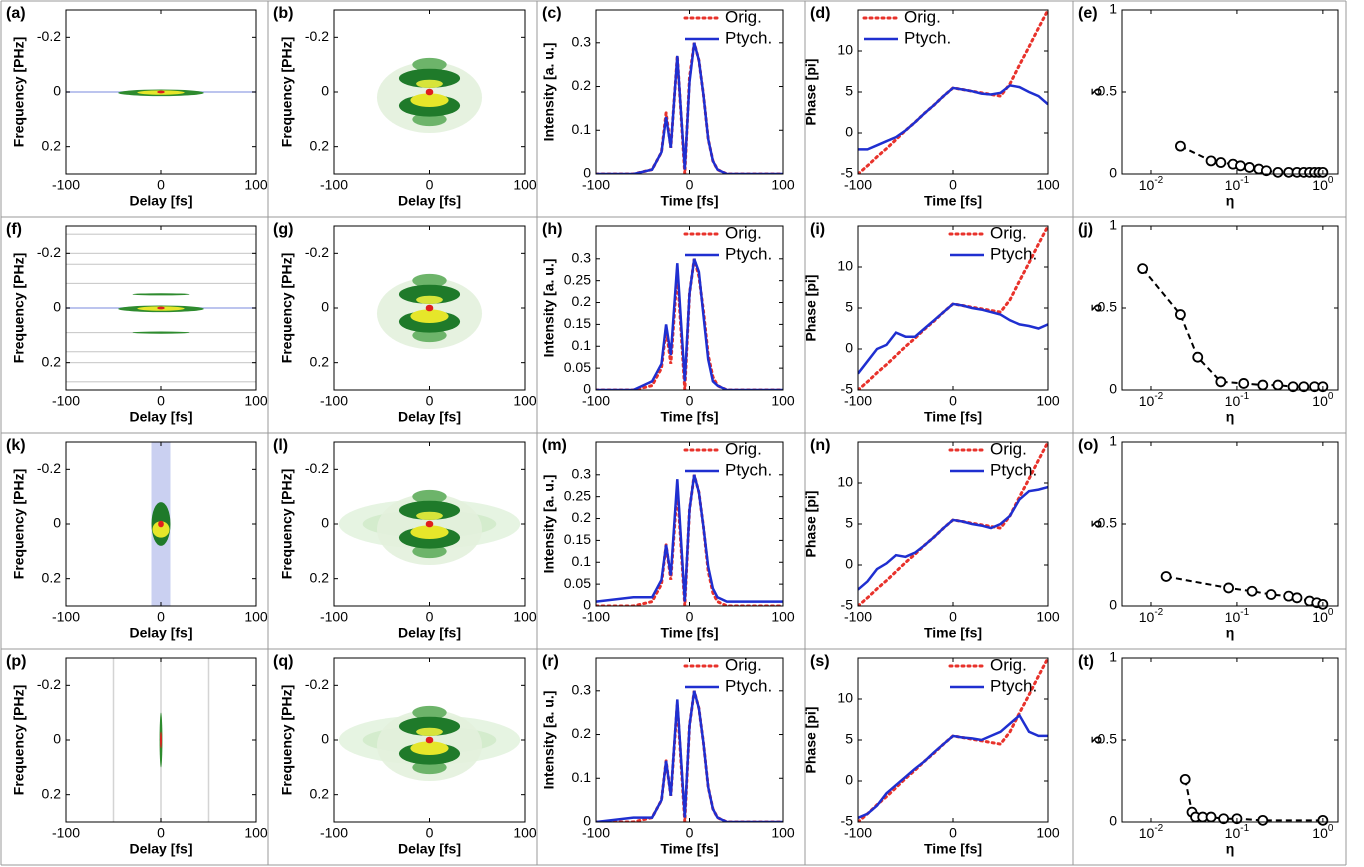 This screenshot has width=1364, height=867. What do you see at coordinates (845, 266) in the screenshot?
I see `y-tick-label: 10` at bounding box center [845, 266].